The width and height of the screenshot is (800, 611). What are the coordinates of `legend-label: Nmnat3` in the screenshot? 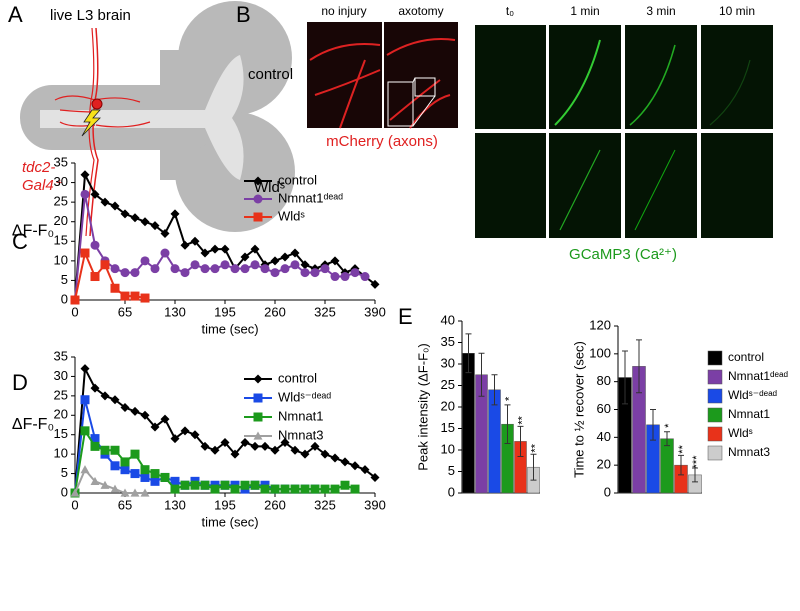 It's located at (301, 434).